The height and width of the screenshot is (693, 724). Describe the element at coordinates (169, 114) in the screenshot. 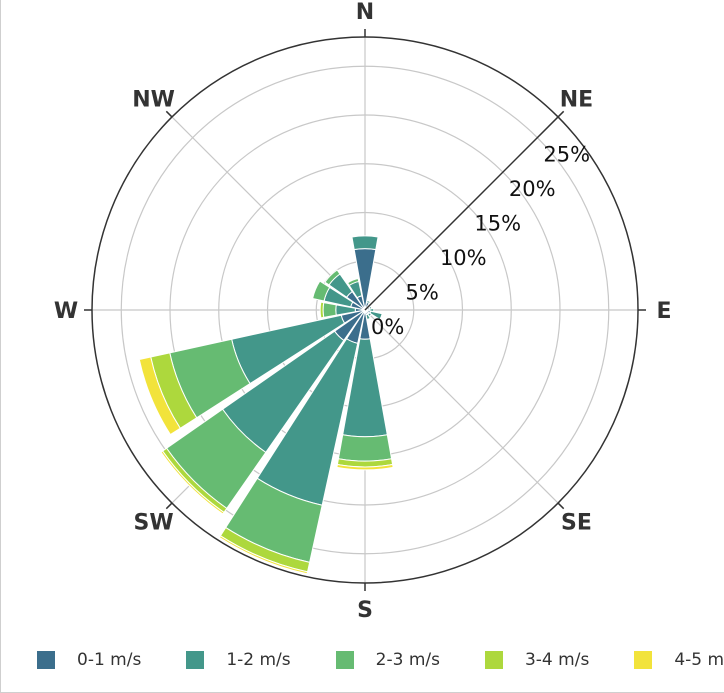

I see `compass-tick-NW` at that location.